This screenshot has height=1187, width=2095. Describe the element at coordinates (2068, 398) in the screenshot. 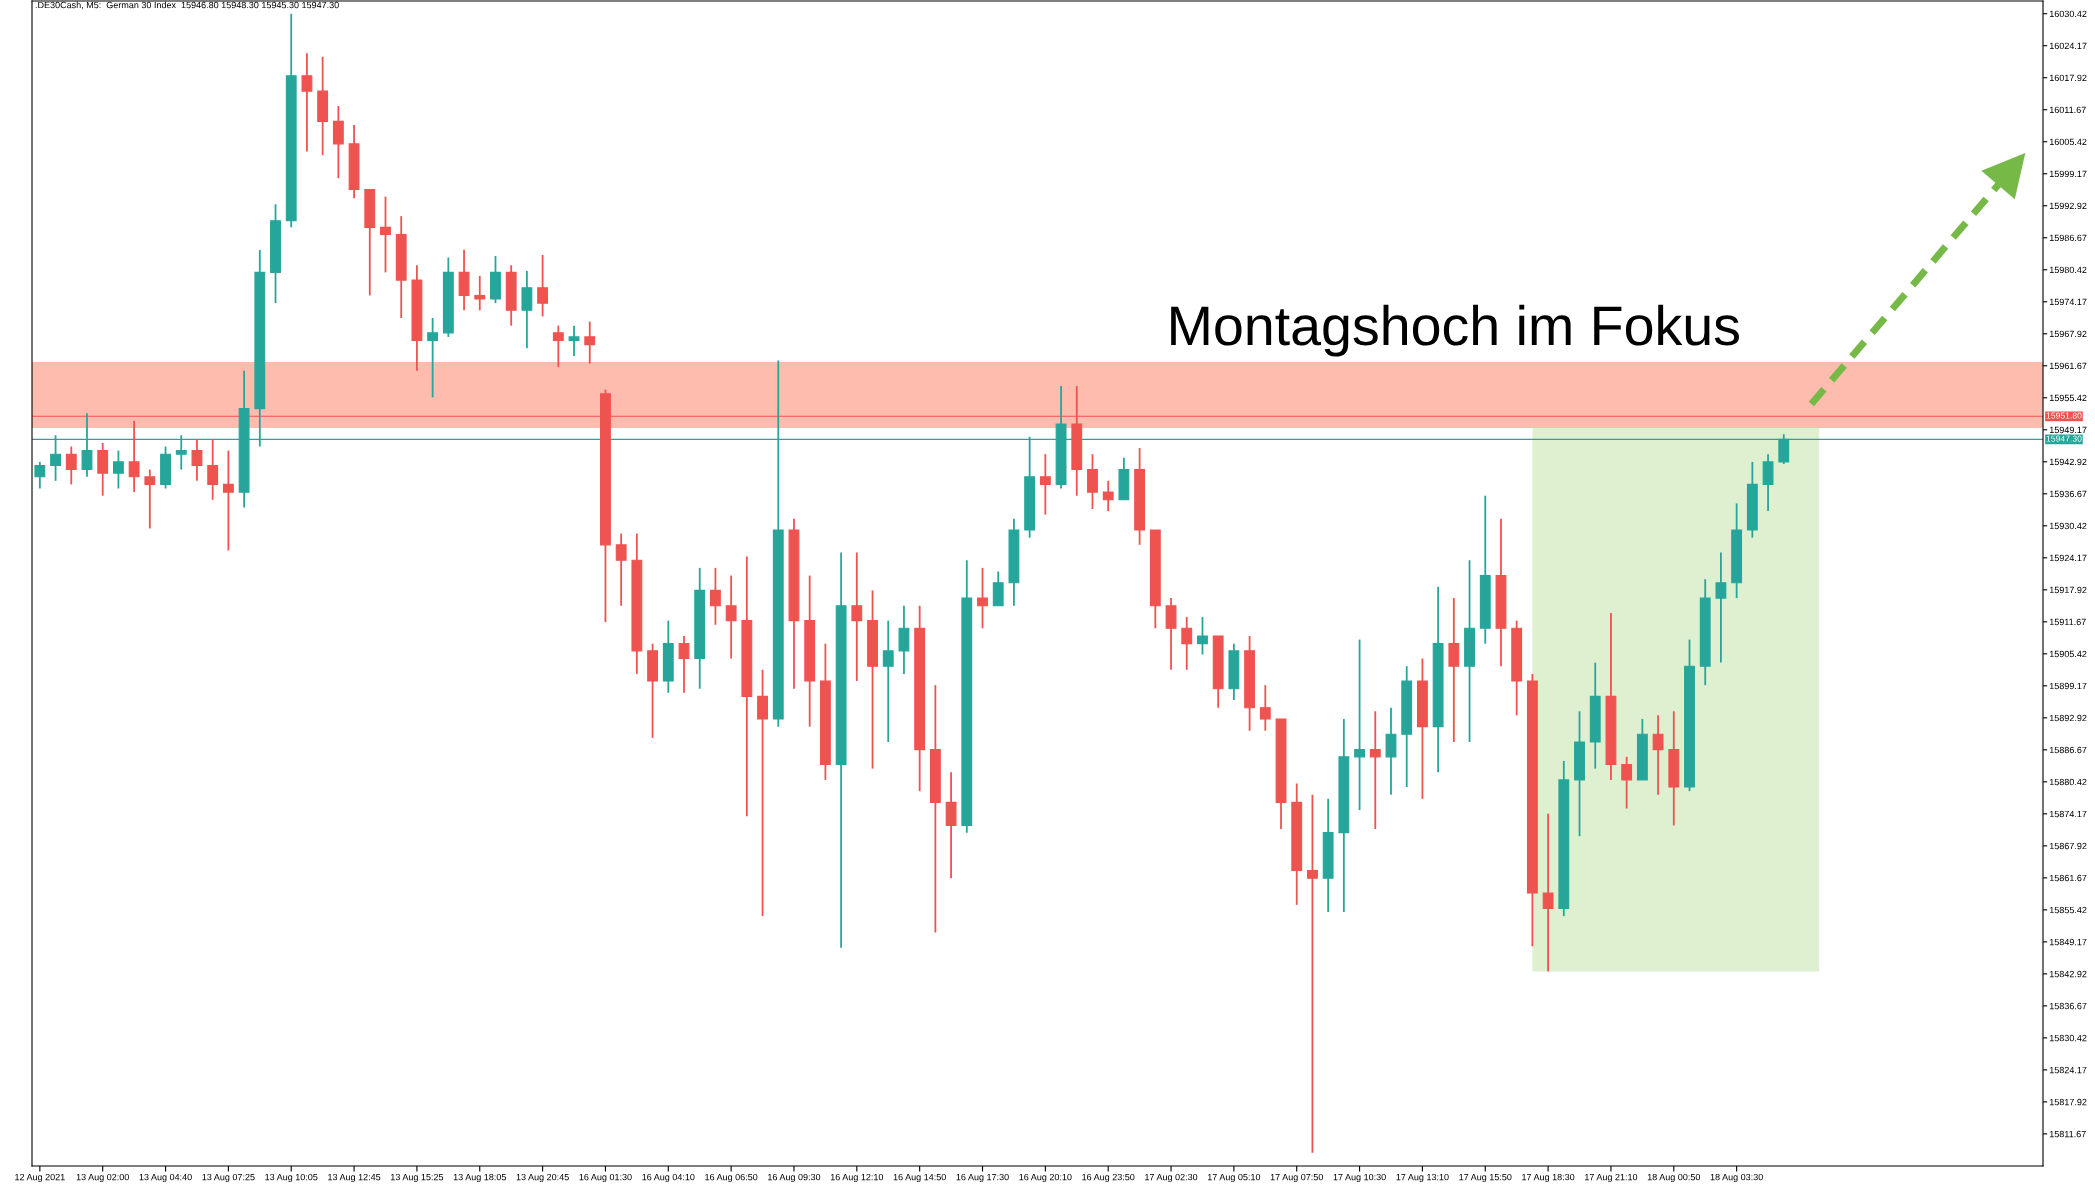

I see `y-tick-label: 15955.42` at that location.